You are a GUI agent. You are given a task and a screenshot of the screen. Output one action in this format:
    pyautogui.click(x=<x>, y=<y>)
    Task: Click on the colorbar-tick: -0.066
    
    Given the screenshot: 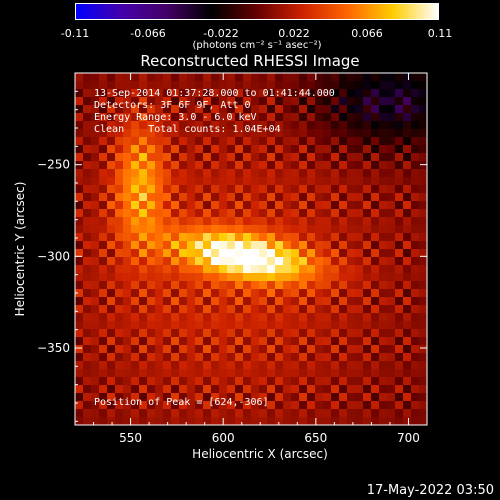 What is the action you would take?
    pyautogui.click(x=148, y=33)
    